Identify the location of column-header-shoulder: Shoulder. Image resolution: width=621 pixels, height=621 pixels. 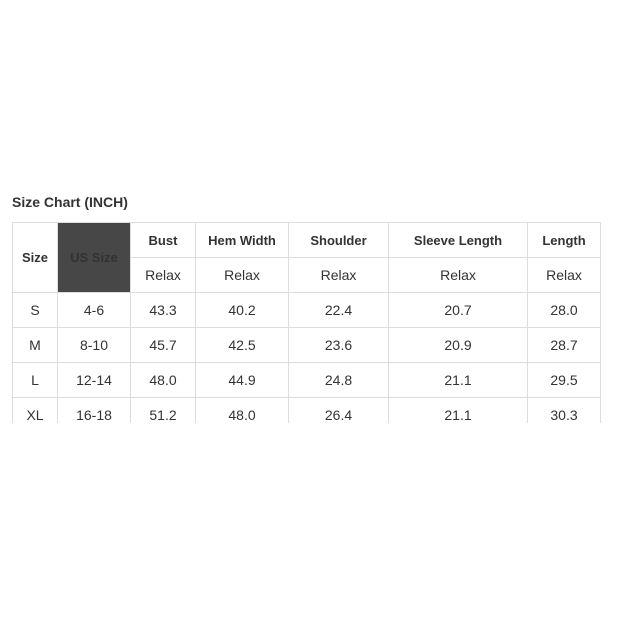
(338, 240).